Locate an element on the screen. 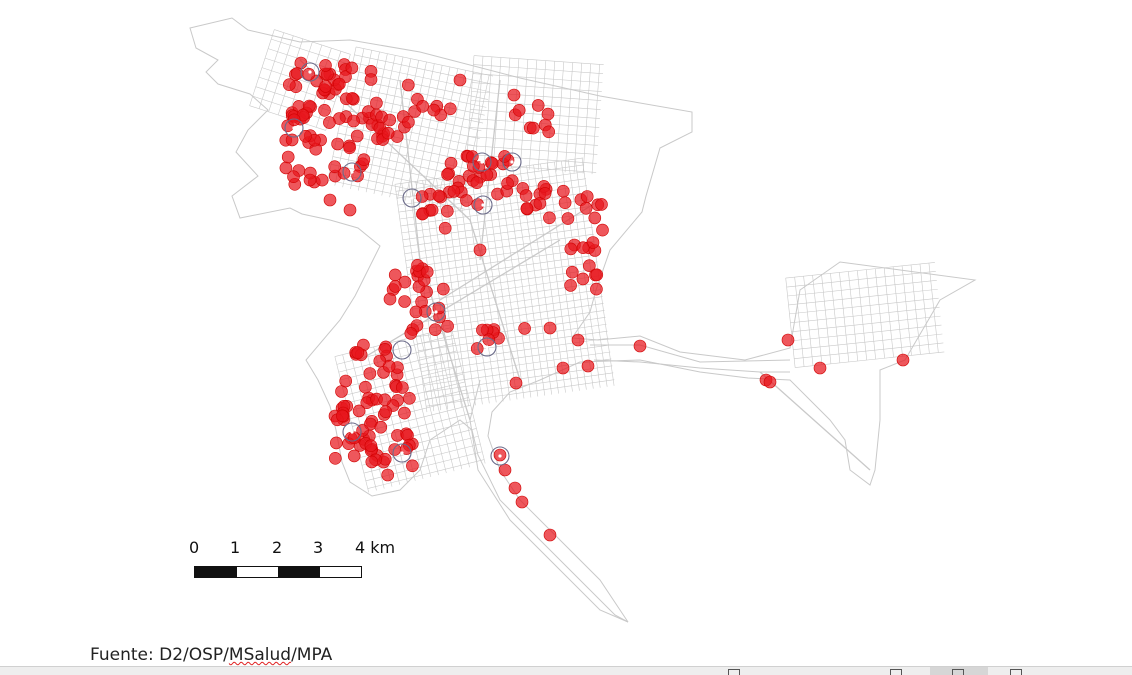  page-view-icon is located at coordinates (958, 672).